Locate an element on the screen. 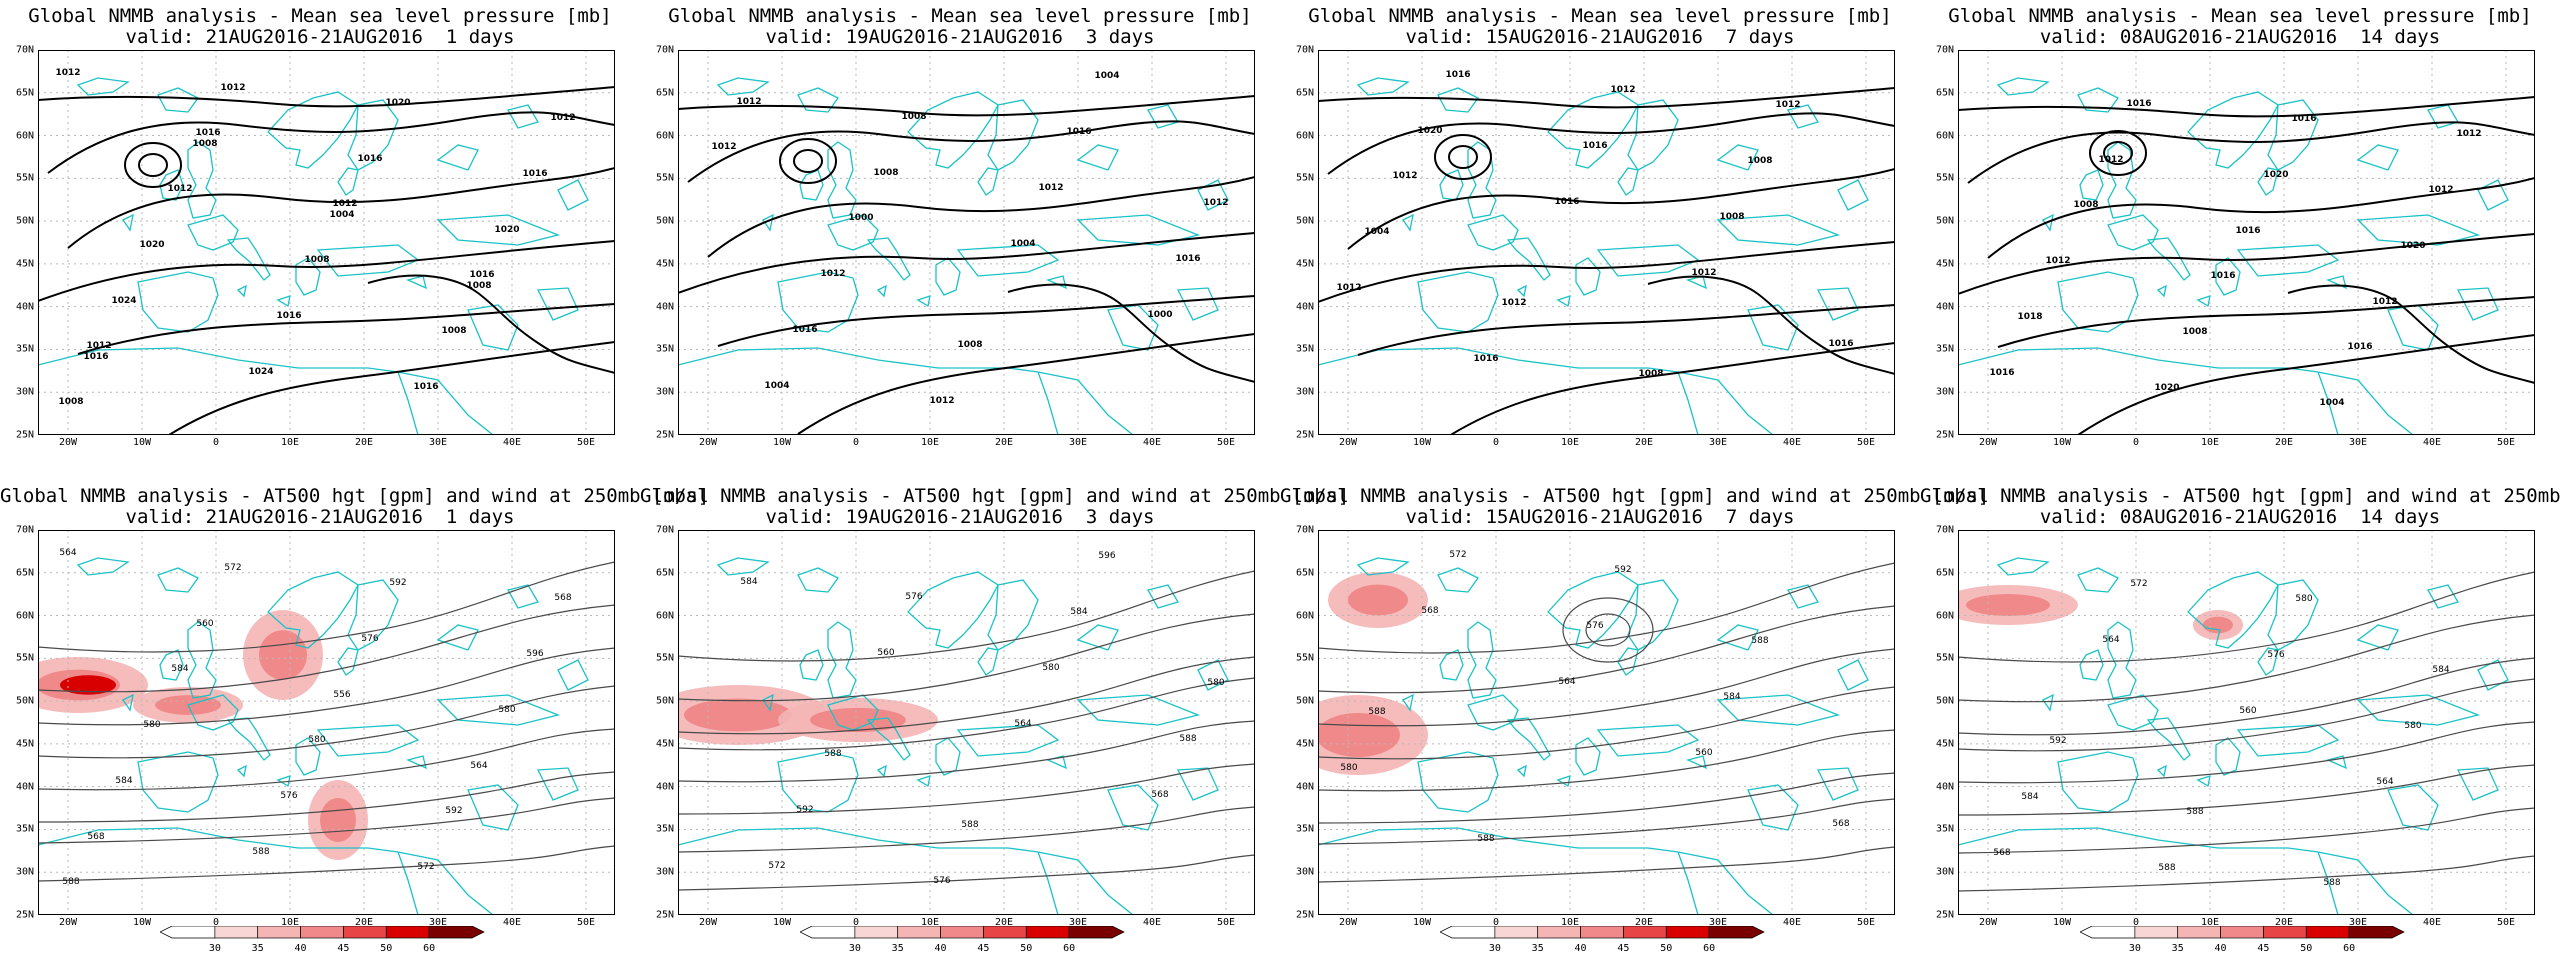  colorbar-label: 30 is located at coordinates (1494, 948).